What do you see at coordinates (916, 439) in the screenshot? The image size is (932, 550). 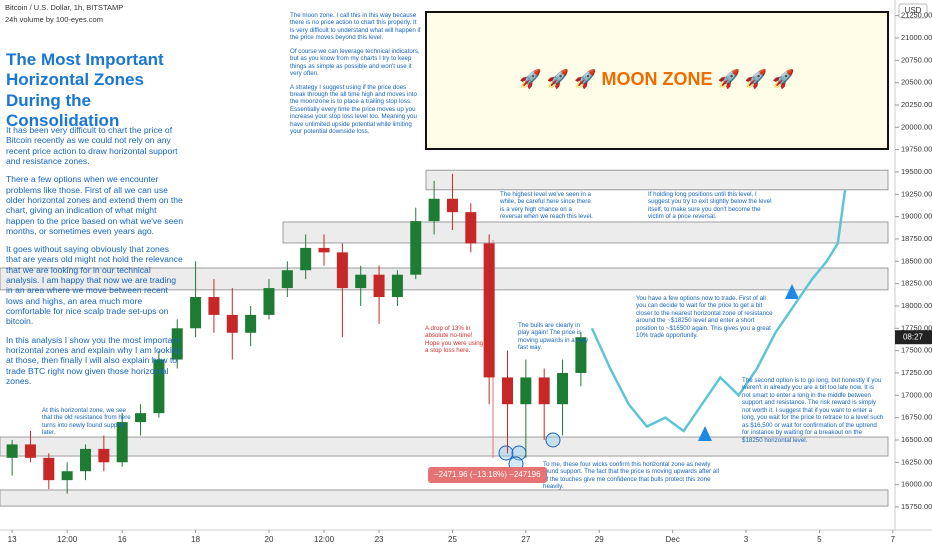 I see `y-tick-label: 16500.00` at bounding box center [916, 439].